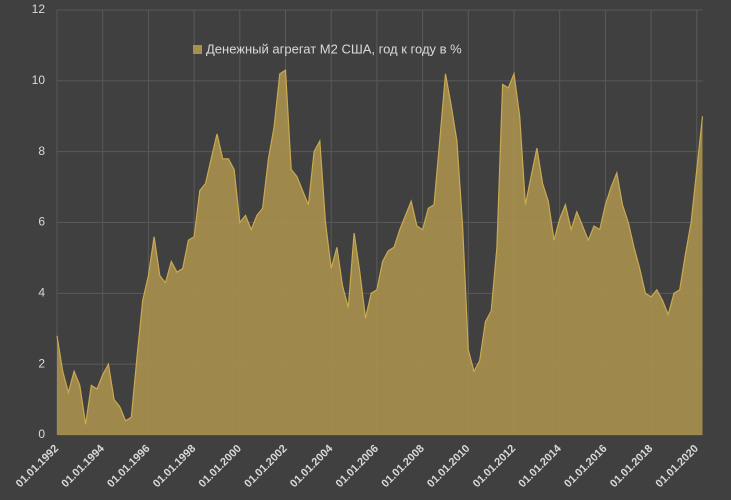 This screenshot has height=500, width=731. What do you see at coordinates (220, 466) in the screenshot?
I see `x-tick-label: 01.01.2000` at bounding box center [220, 466].